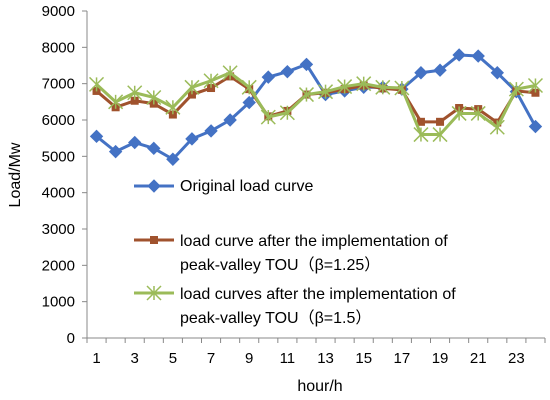  Describe the element at coordinates (15, 174) in the screenshot. I see `y-axis-title: Load/Mw` at that location.